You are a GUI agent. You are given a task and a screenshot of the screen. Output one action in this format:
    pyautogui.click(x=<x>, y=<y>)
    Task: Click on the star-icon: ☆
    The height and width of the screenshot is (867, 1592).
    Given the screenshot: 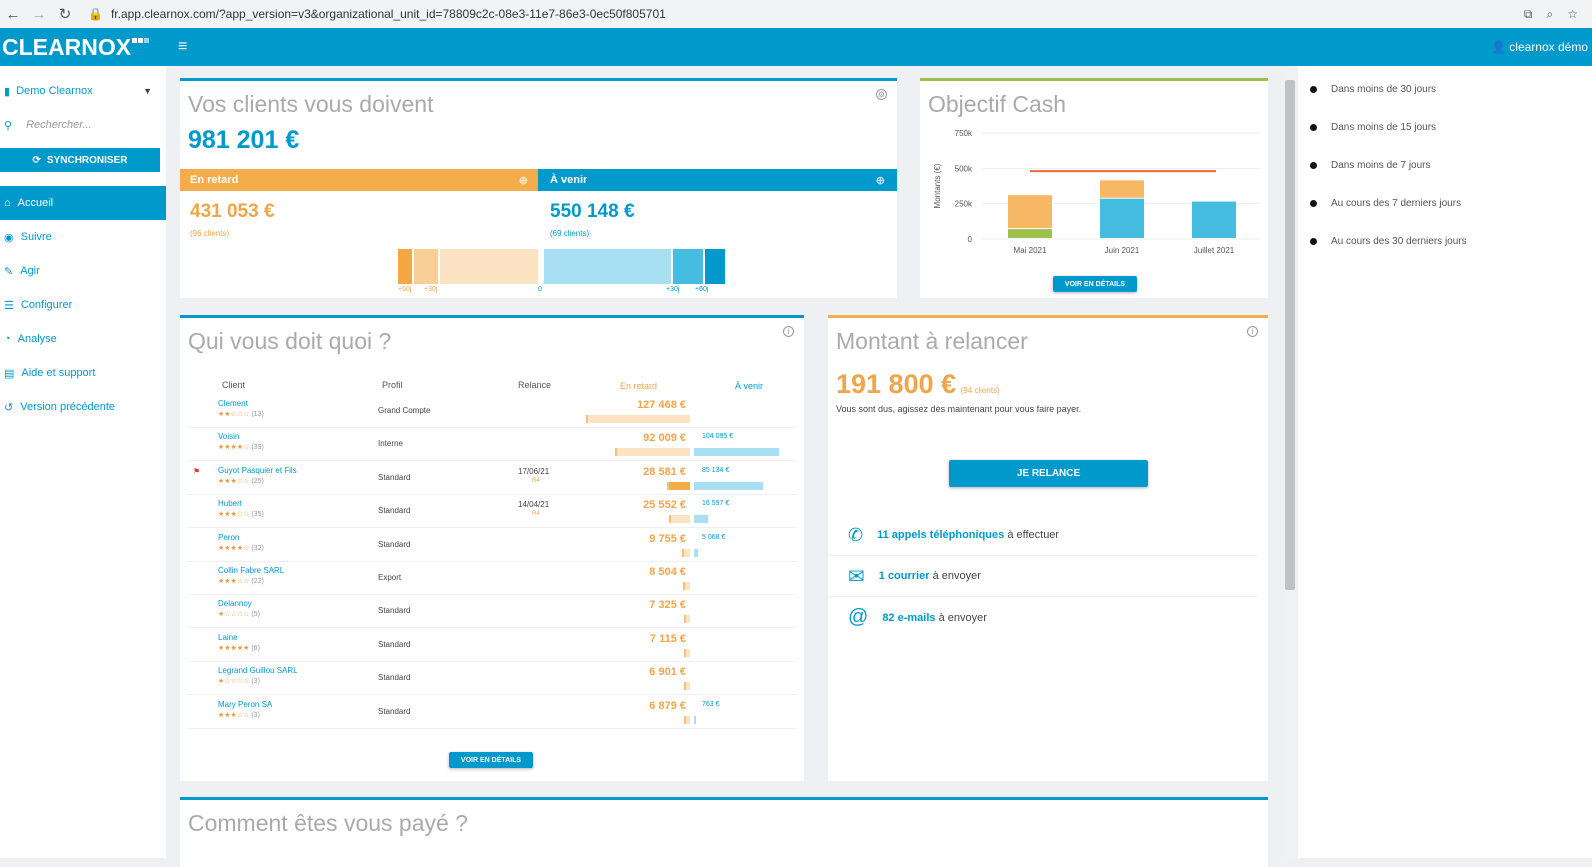 What is the action you would take?
    pyautogui.click(x=1572, y=13)
    